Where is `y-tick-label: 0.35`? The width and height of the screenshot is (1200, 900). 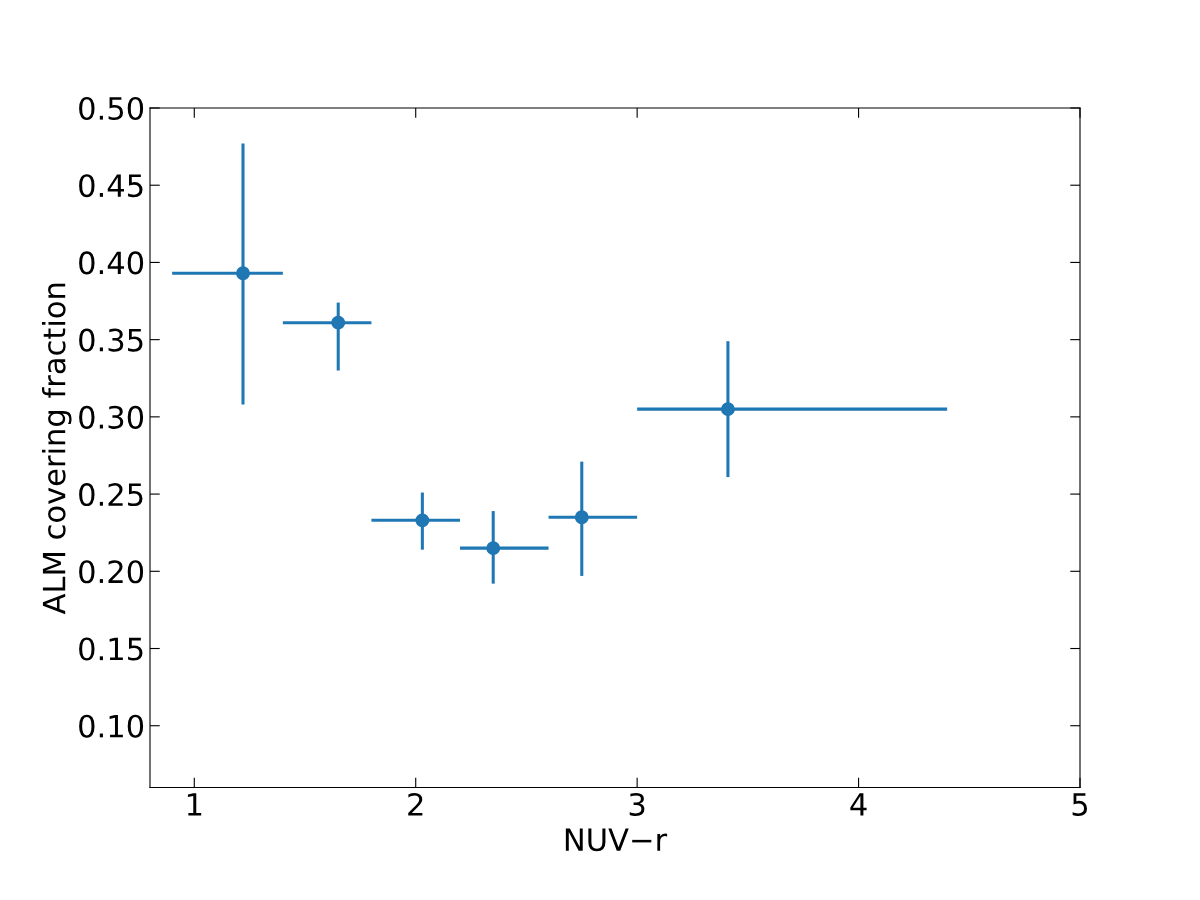 y-tick-label: 0.35 is located at coordinates (111, 340).